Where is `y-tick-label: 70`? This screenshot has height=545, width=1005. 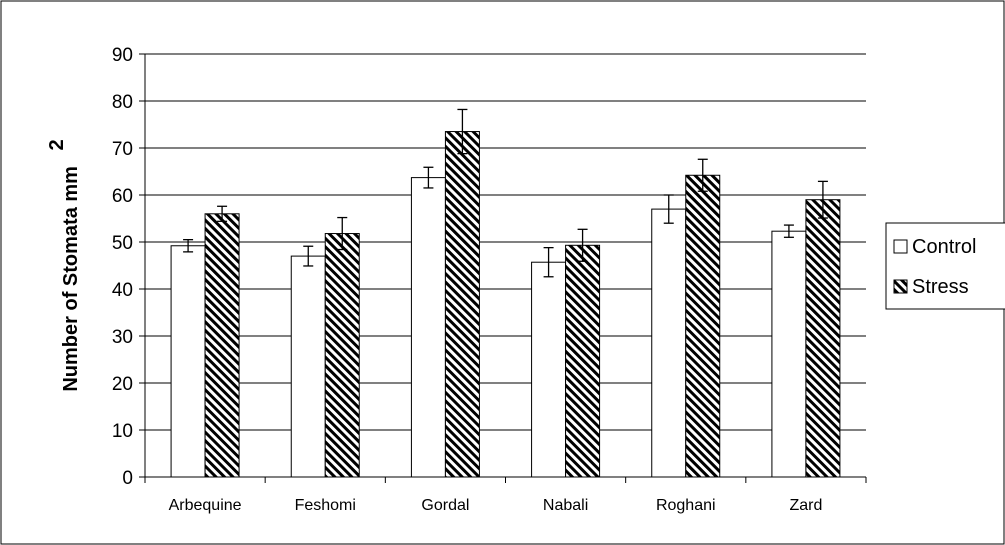
y-tick-label: 70 is located at coordinates (122, 149).